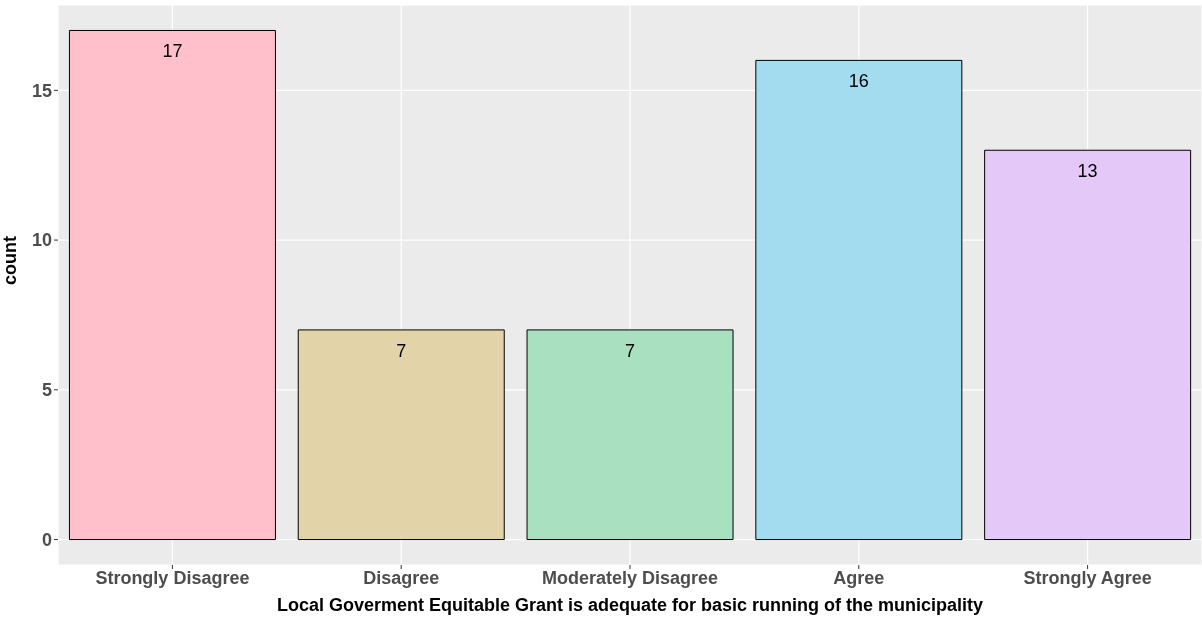 The height and width of the screenshot is (621, 1202). Describe the element at coordinates (1087, 577) in the screenshot. I see `x-tick-label: Strongly Agree` at that location.